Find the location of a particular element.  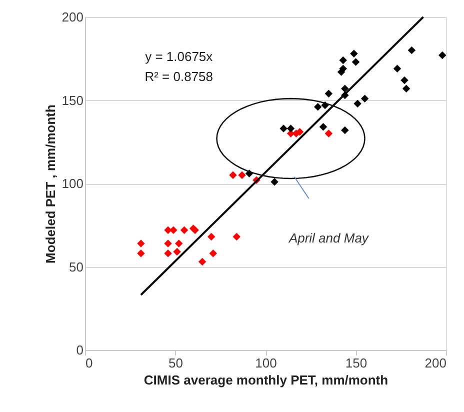

x-tick-label: 200 is located at coordinates (435, 363).